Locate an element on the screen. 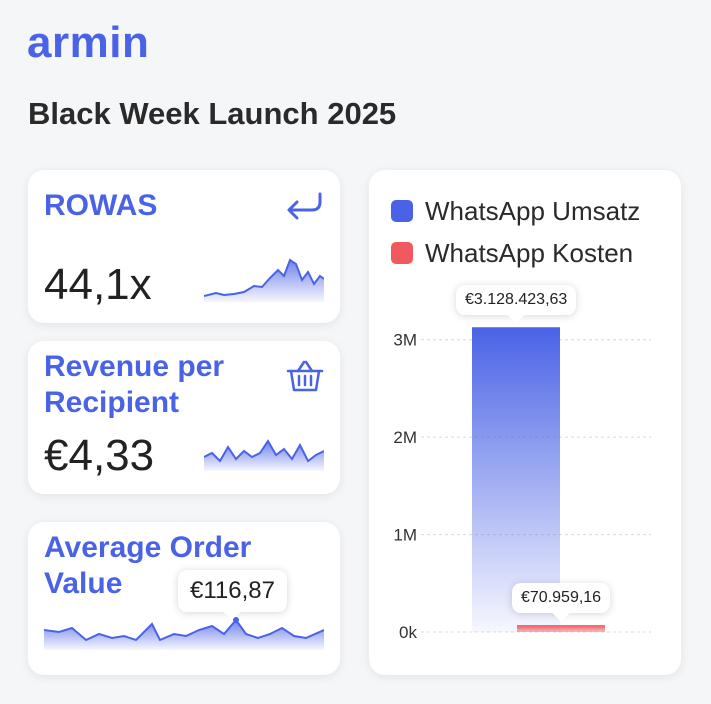 The image size is (711, 704). y-tick-label: 1M is located at coordinates (405, 535).